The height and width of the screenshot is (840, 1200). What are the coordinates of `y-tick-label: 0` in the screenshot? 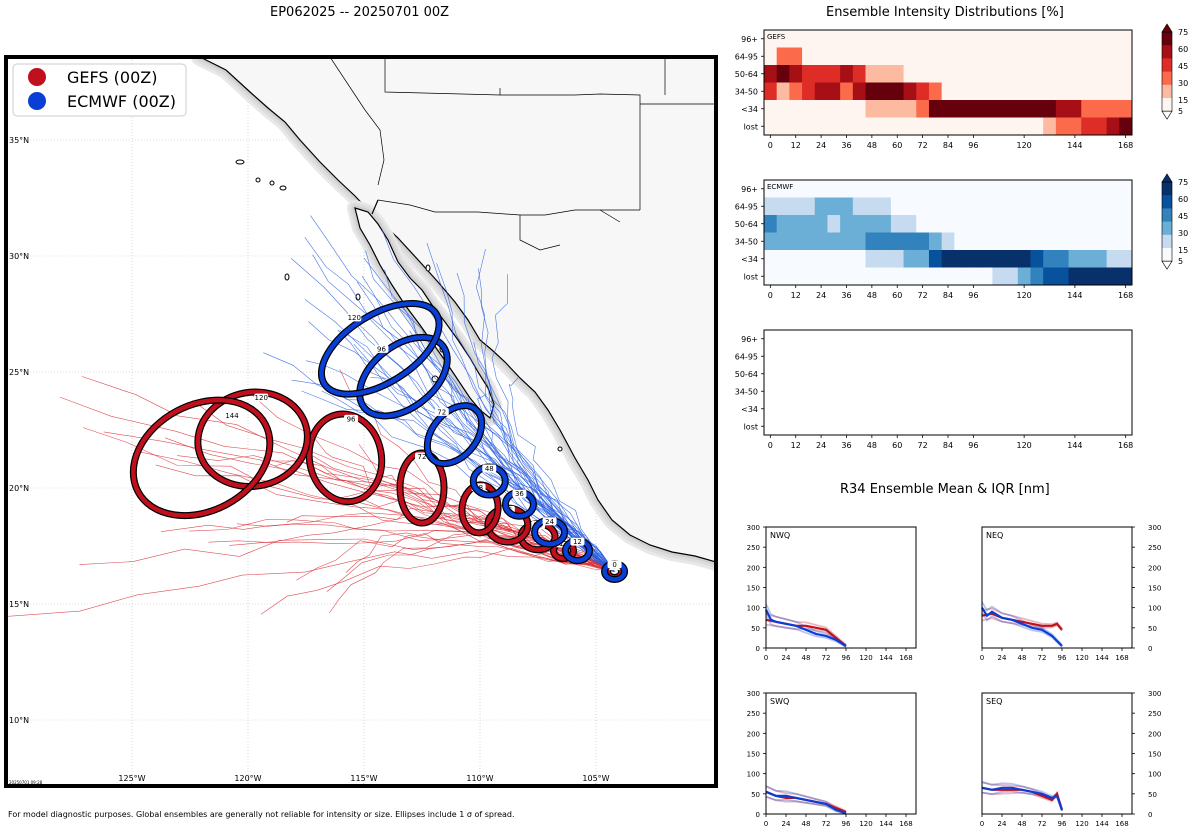 It's located at (758, 649).